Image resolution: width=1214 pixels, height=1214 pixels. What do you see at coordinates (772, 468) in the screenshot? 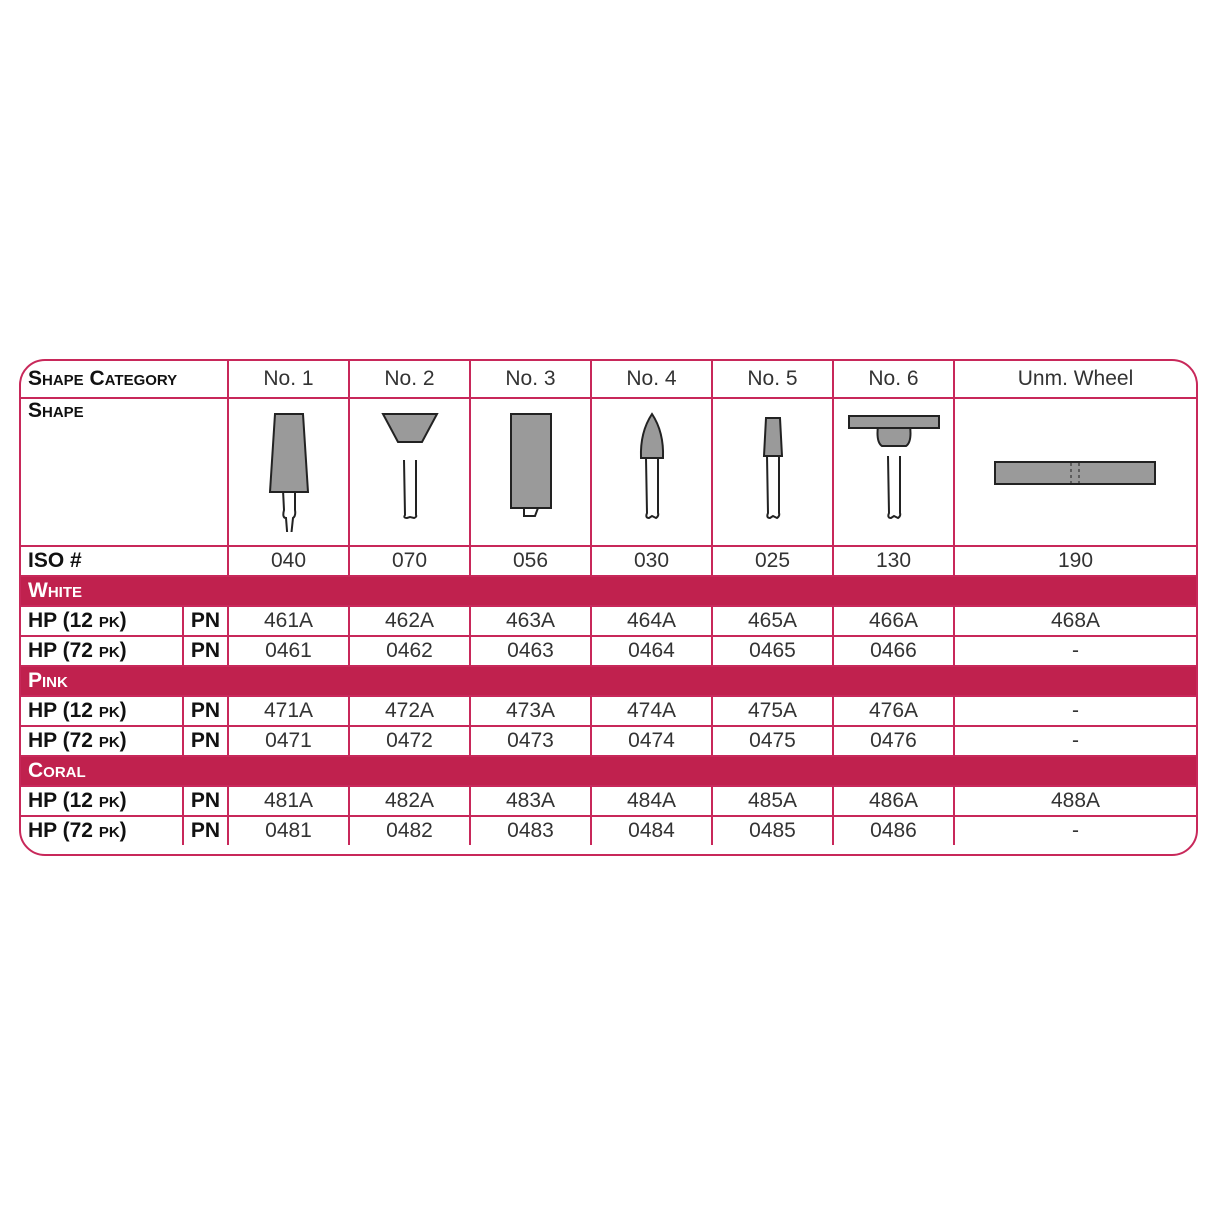
I see `small-taper-point-icon` at bounding box center [772, 468].